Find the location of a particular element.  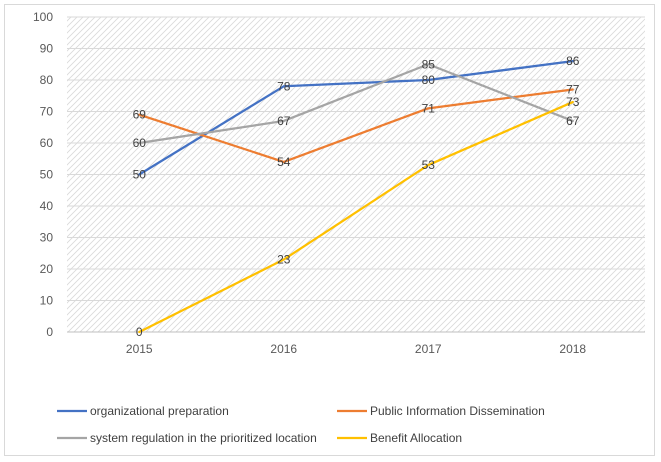

data-label: 0 is located at coordinates (139, 332).